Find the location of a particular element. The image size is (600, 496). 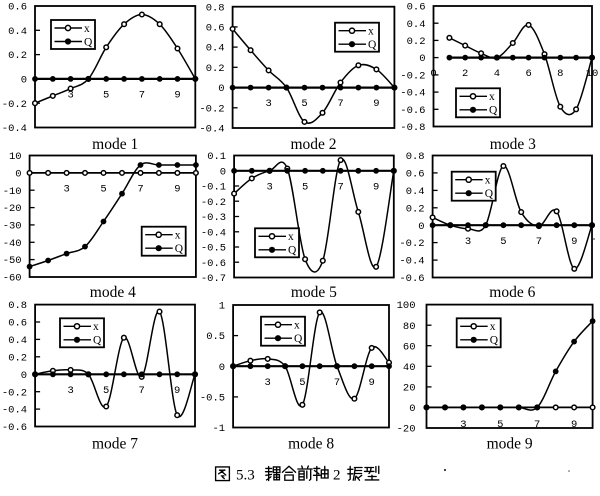

svg-text: 0.5 is located at coordinates (215, 337).